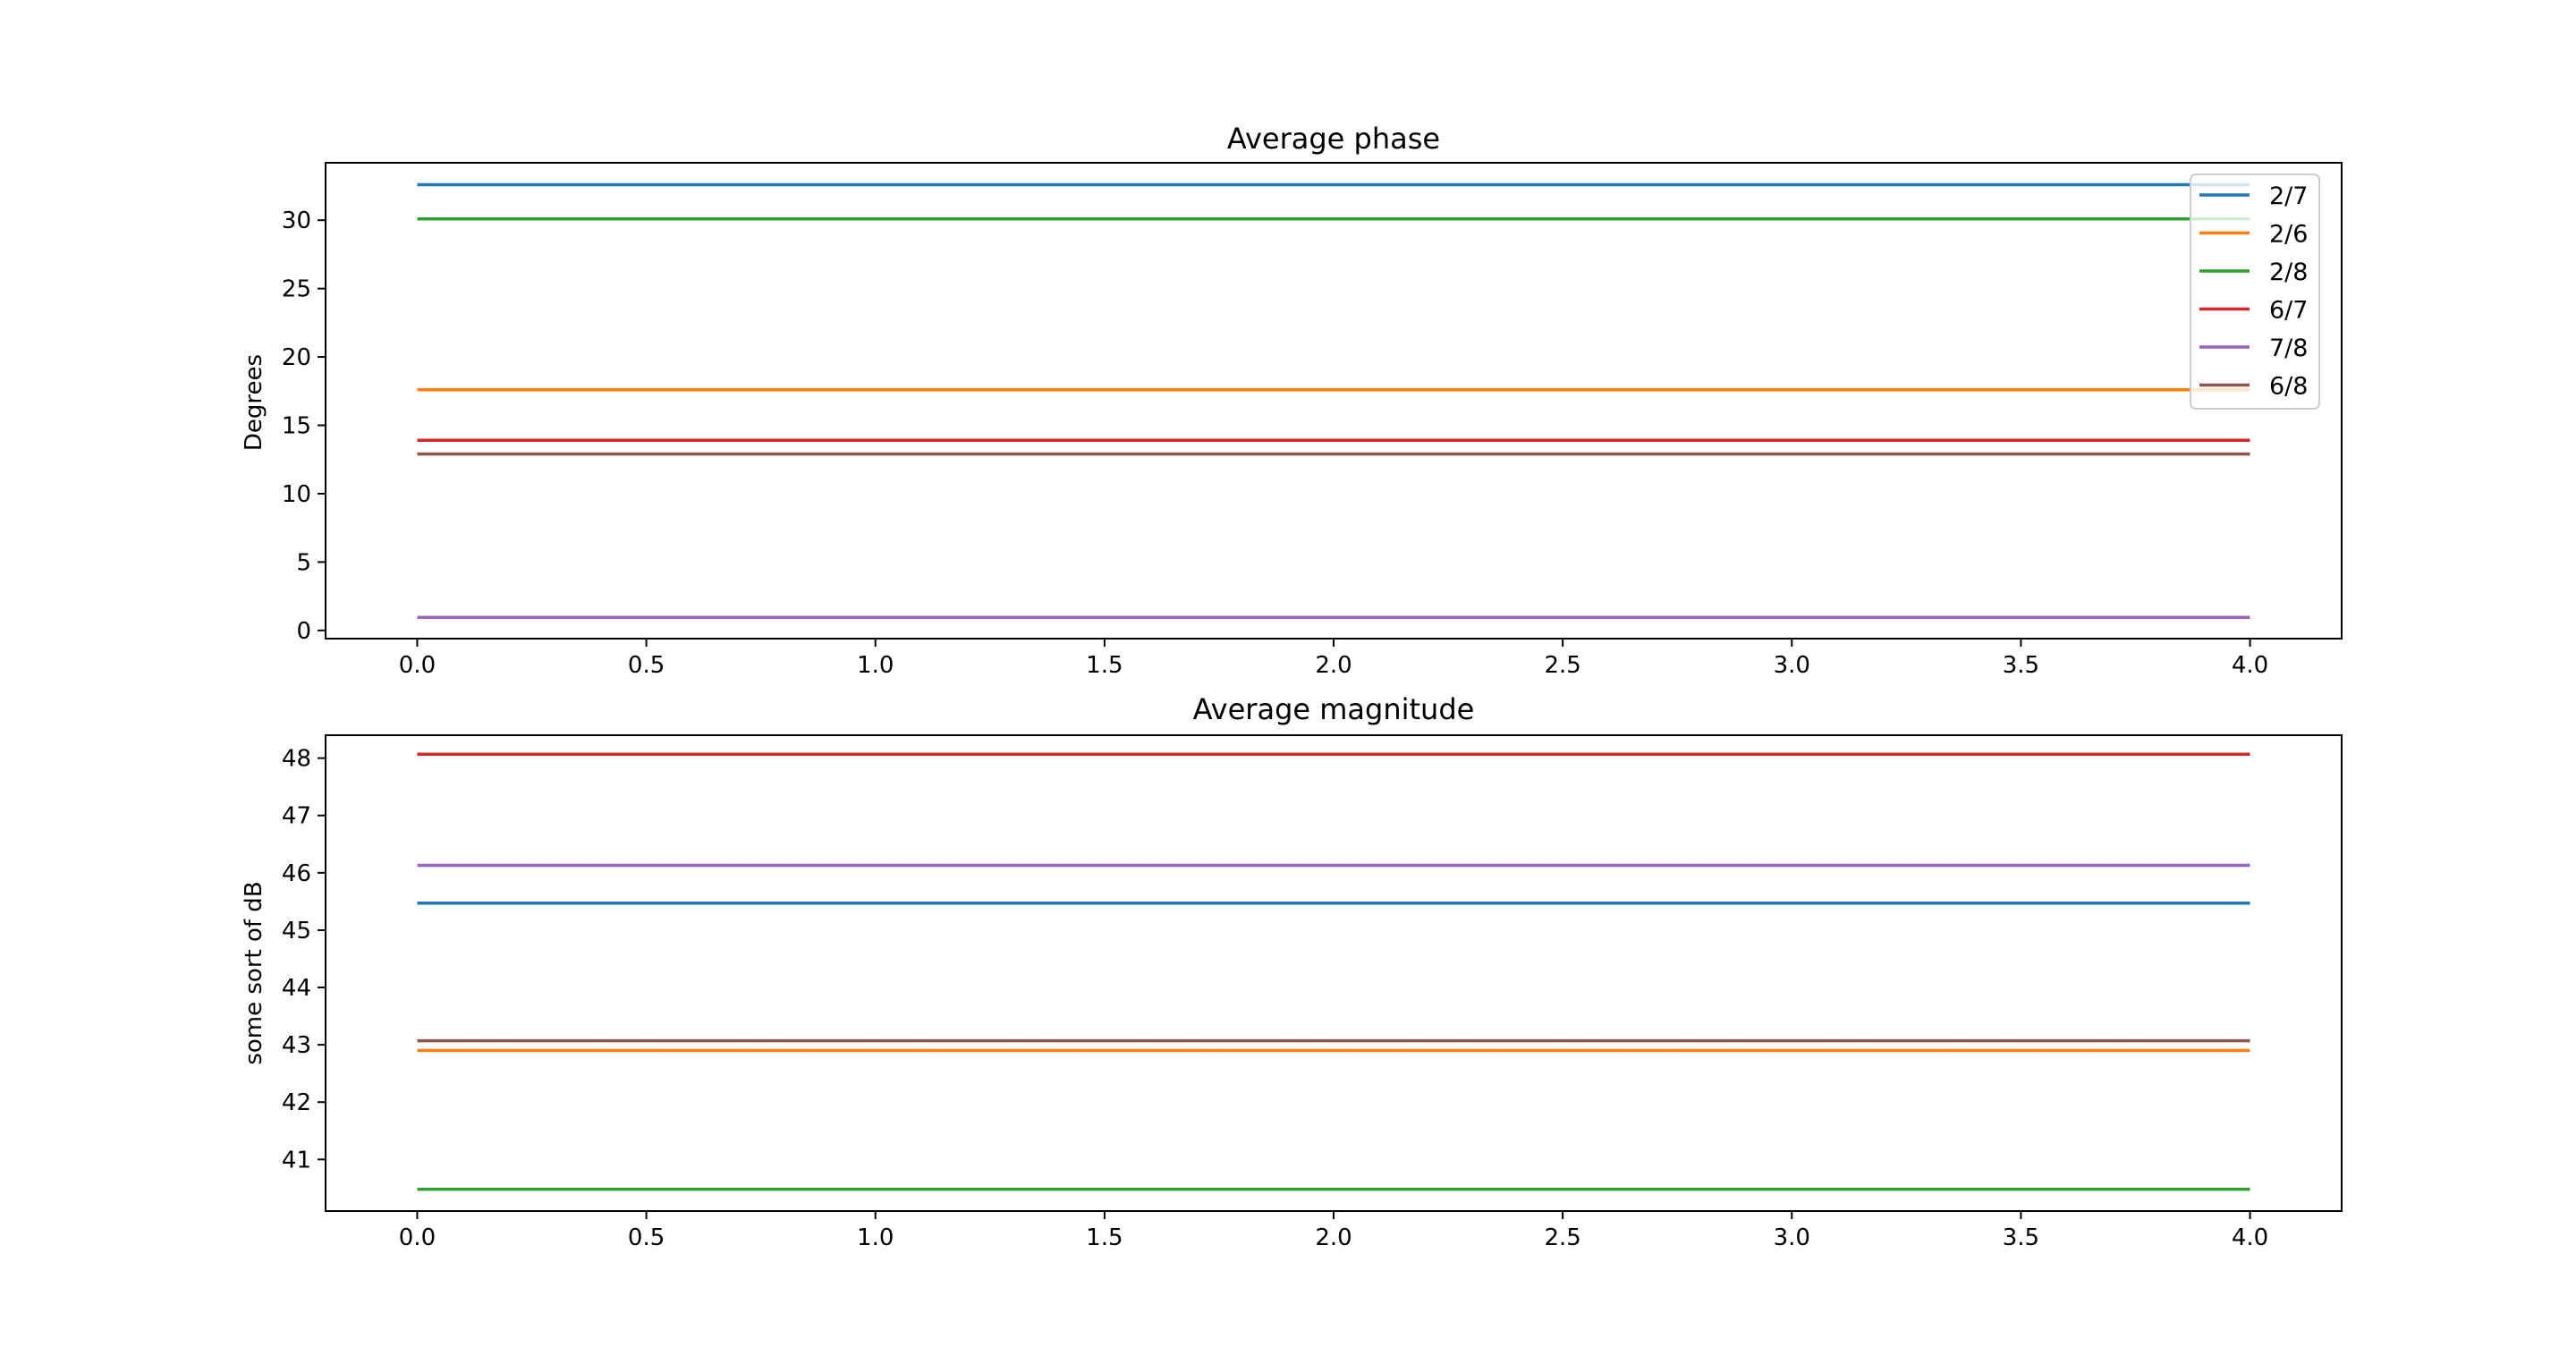 The image size is (2576, 1347). Describe the element at coordinates (254, 972) in the screenshot. I see `y-axis-label: some sort of dB` at that location.